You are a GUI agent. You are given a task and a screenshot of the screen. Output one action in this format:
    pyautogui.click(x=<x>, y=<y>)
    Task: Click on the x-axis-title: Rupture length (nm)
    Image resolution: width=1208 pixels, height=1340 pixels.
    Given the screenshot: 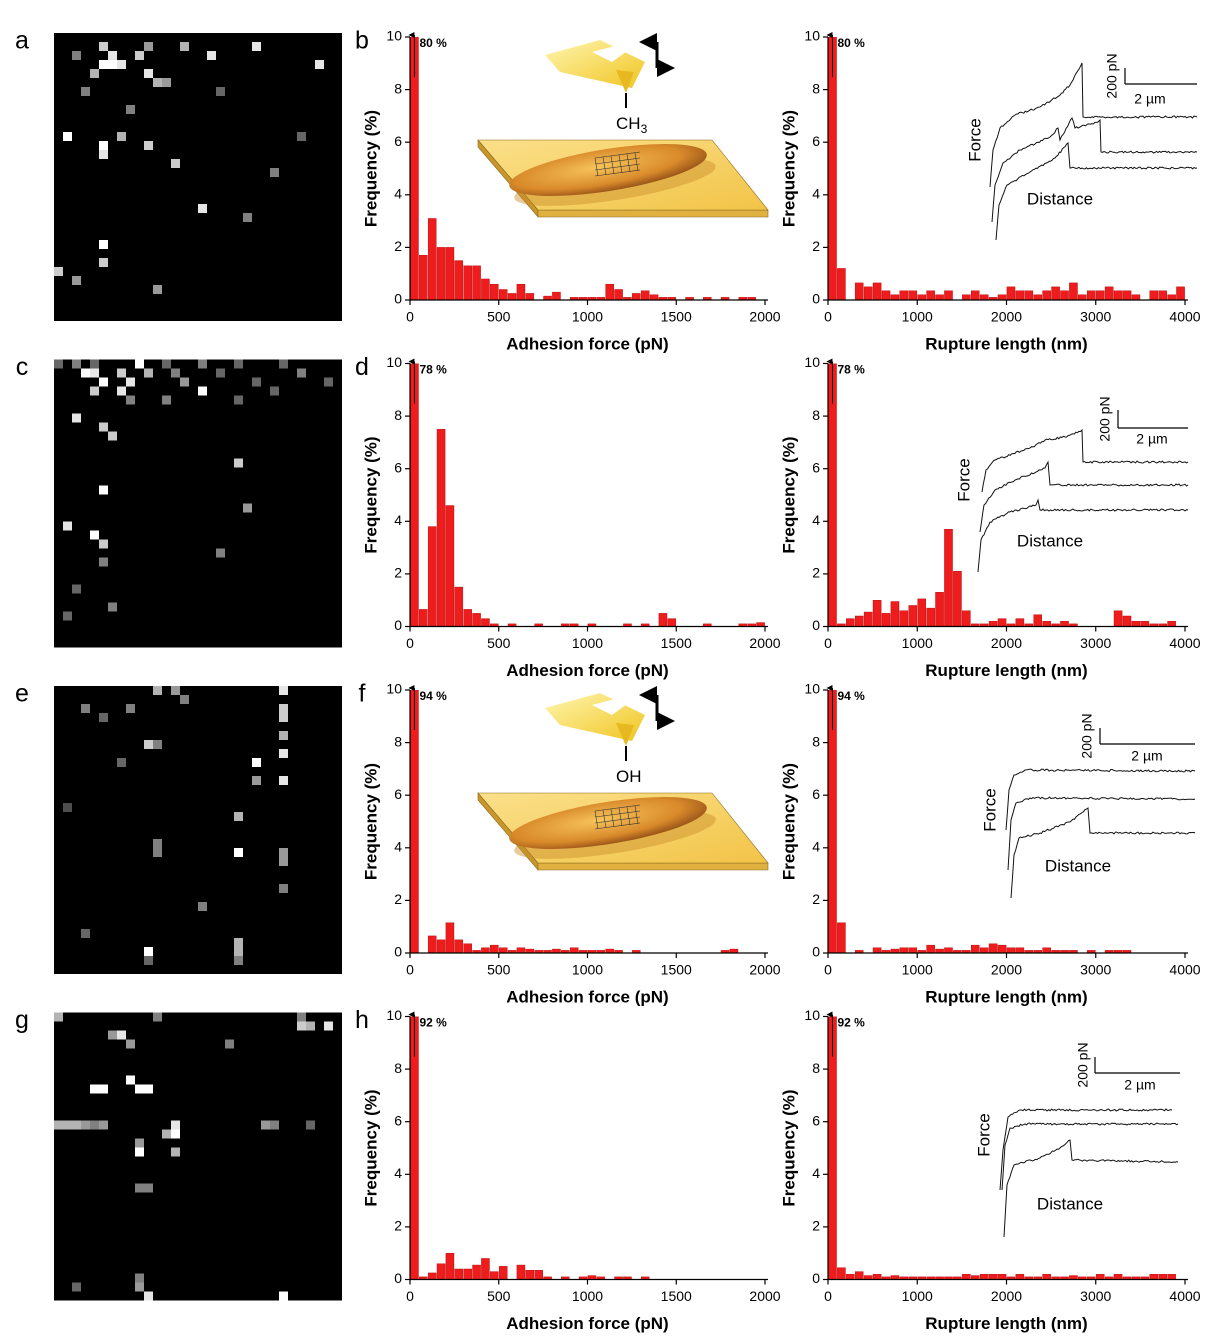 What is the action you would take?
    pyautogui.click(x=1006, y=1323)
    